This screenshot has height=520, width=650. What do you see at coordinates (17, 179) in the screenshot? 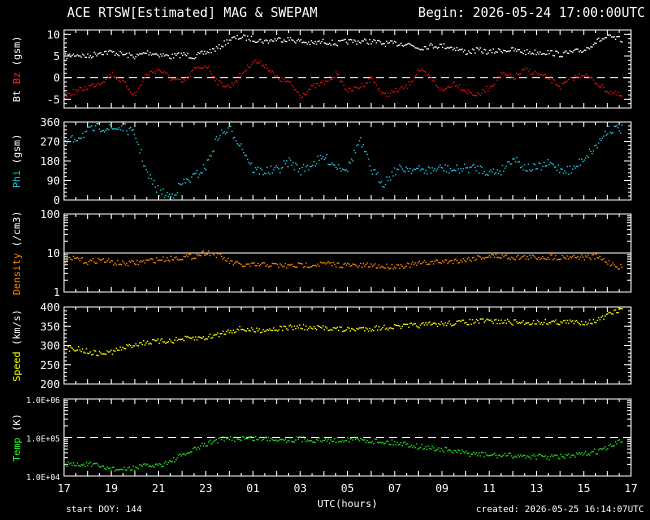
I see `phi-ylabel-part: Phi` at bounding box center [17, 179].